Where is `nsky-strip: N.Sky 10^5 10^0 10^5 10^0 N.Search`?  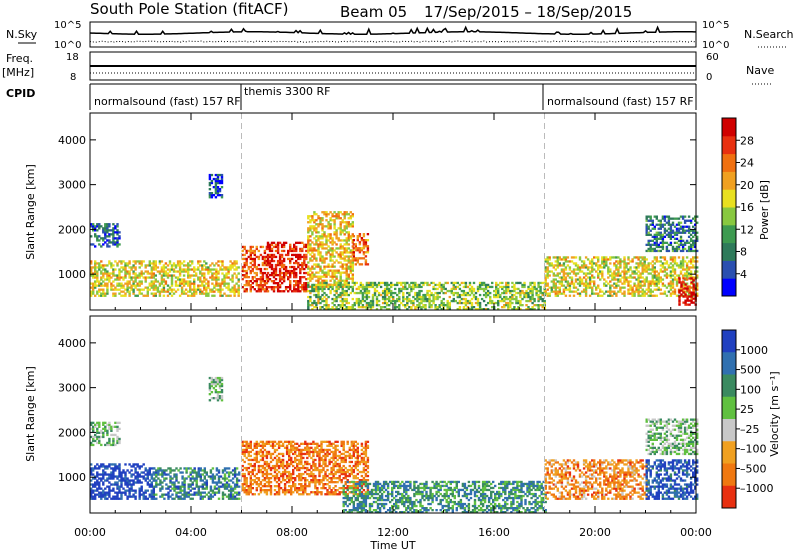
nsky-strip: N.Sky 10^5 10^0 10^5 10^0 N.Search is located at coordinates (400, 35).